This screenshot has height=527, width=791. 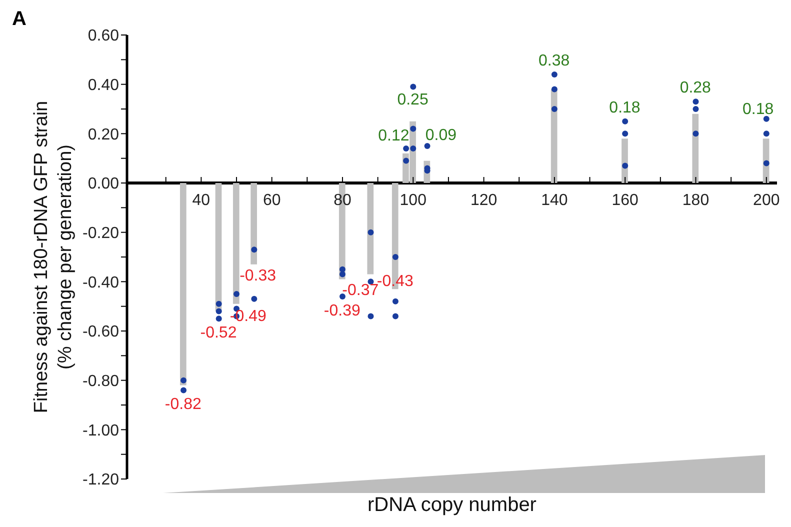 I want to click on data-label: -0.37, so click(x=360, y=291).